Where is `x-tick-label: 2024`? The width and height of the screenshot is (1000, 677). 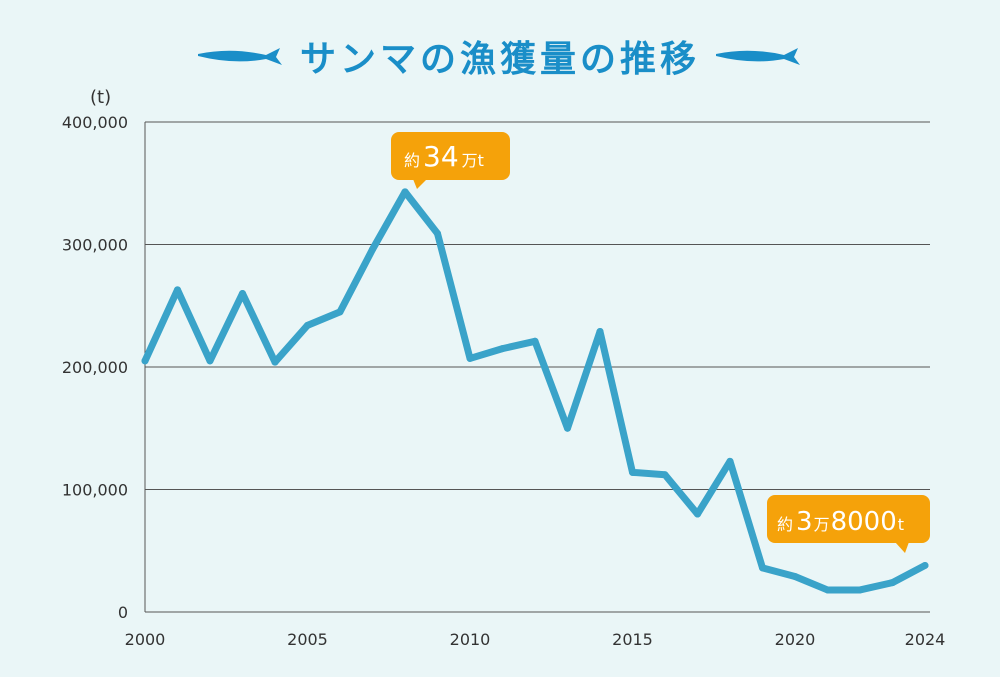 x-tick-label: 2024 is located at coordinates (925, 639).